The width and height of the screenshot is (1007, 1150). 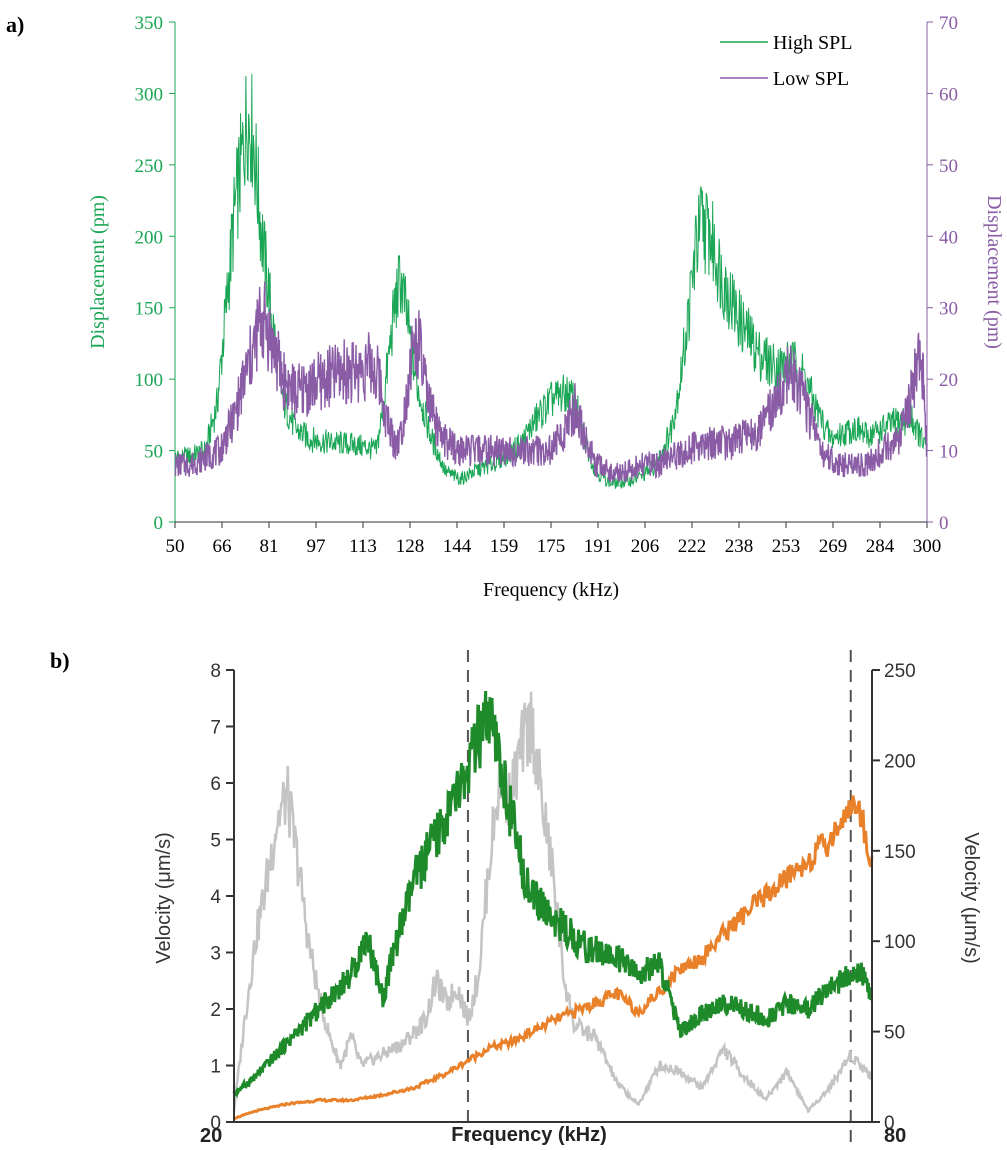 I want to click on panel-b-x-tick-label: 20, so click(x=211, y=1136).